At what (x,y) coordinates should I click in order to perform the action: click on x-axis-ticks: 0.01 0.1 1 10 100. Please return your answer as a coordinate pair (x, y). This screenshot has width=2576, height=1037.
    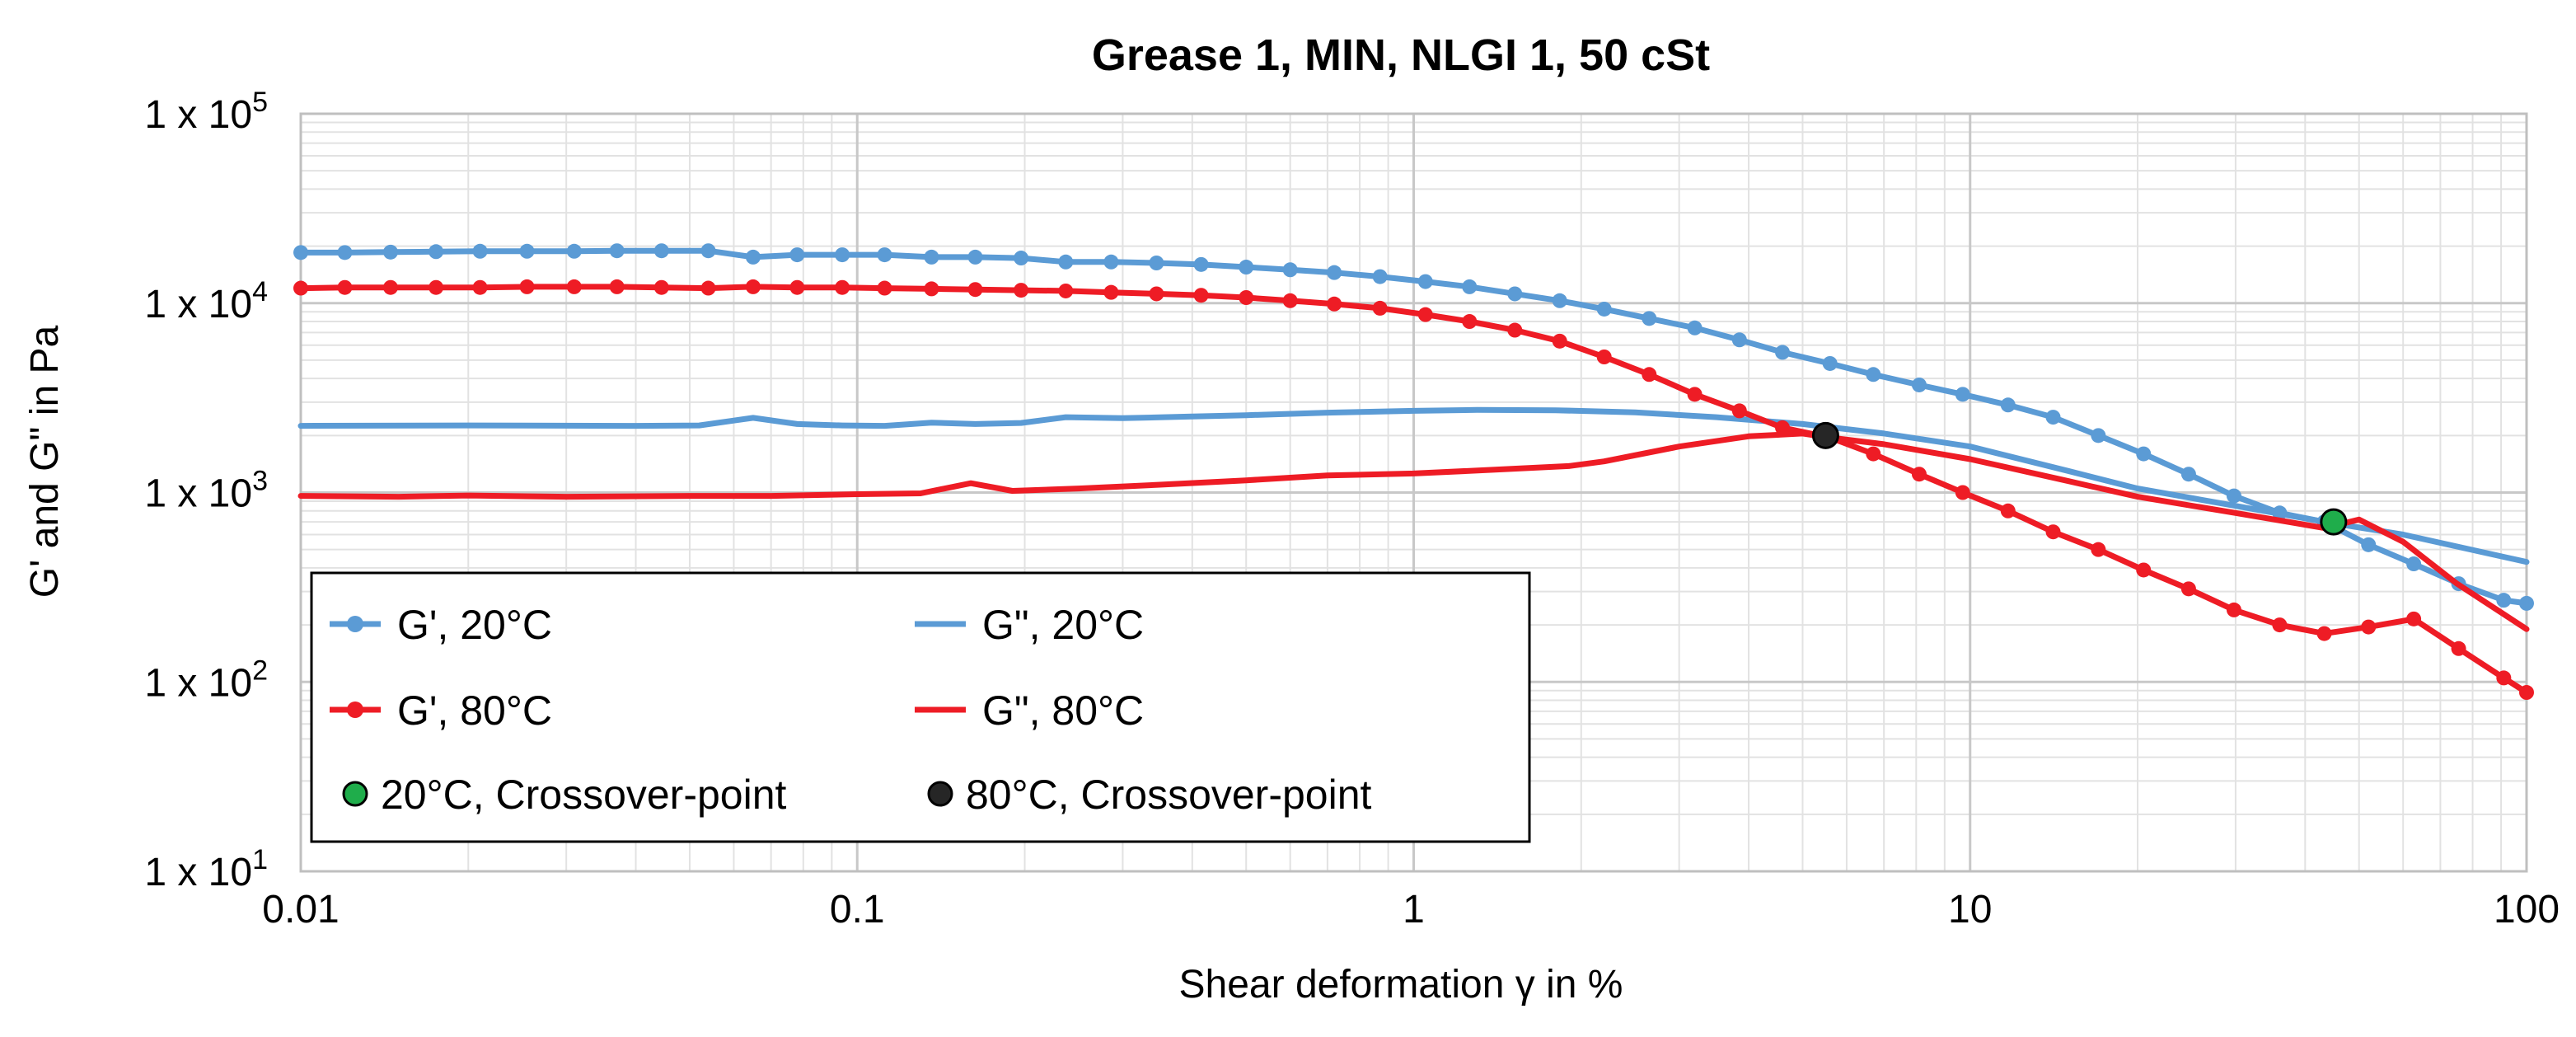
    Looking at the image, I should click on (1411, 909).